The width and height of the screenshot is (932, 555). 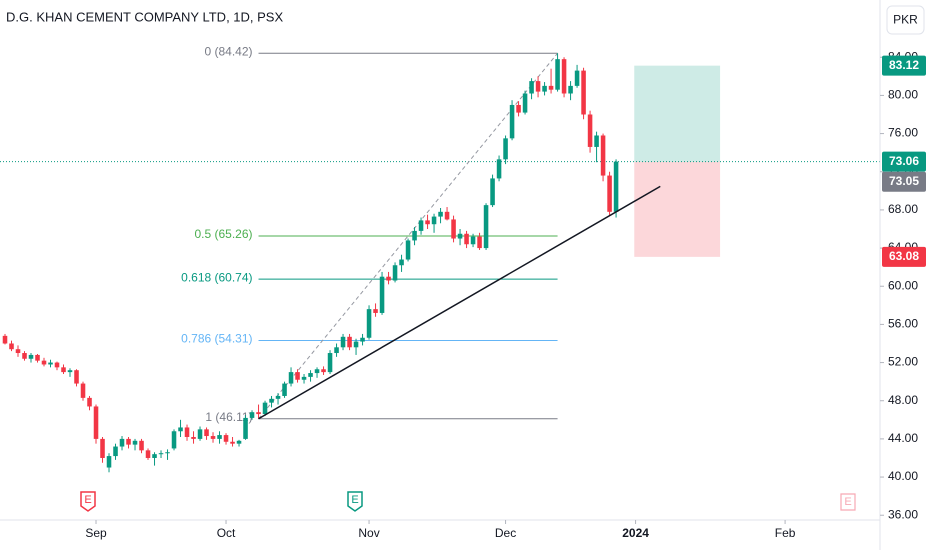 What do you see at coordinates (903, 133) in the screenshot?
I see `y-tick-label: 76.00` at bounding box center [903, 133].